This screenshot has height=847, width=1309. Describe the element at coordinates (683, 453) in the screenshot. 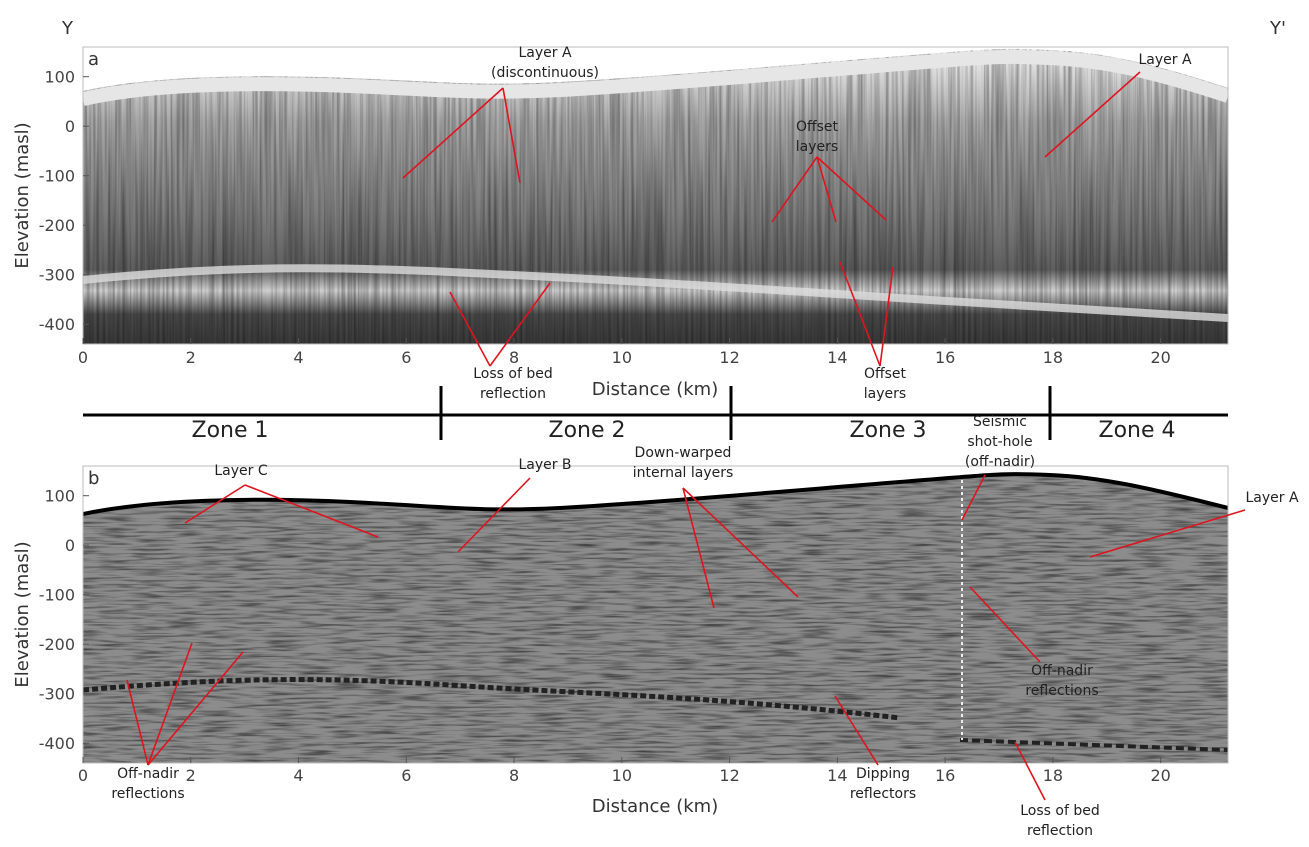

I see `annotation: Down-warped` at that location.